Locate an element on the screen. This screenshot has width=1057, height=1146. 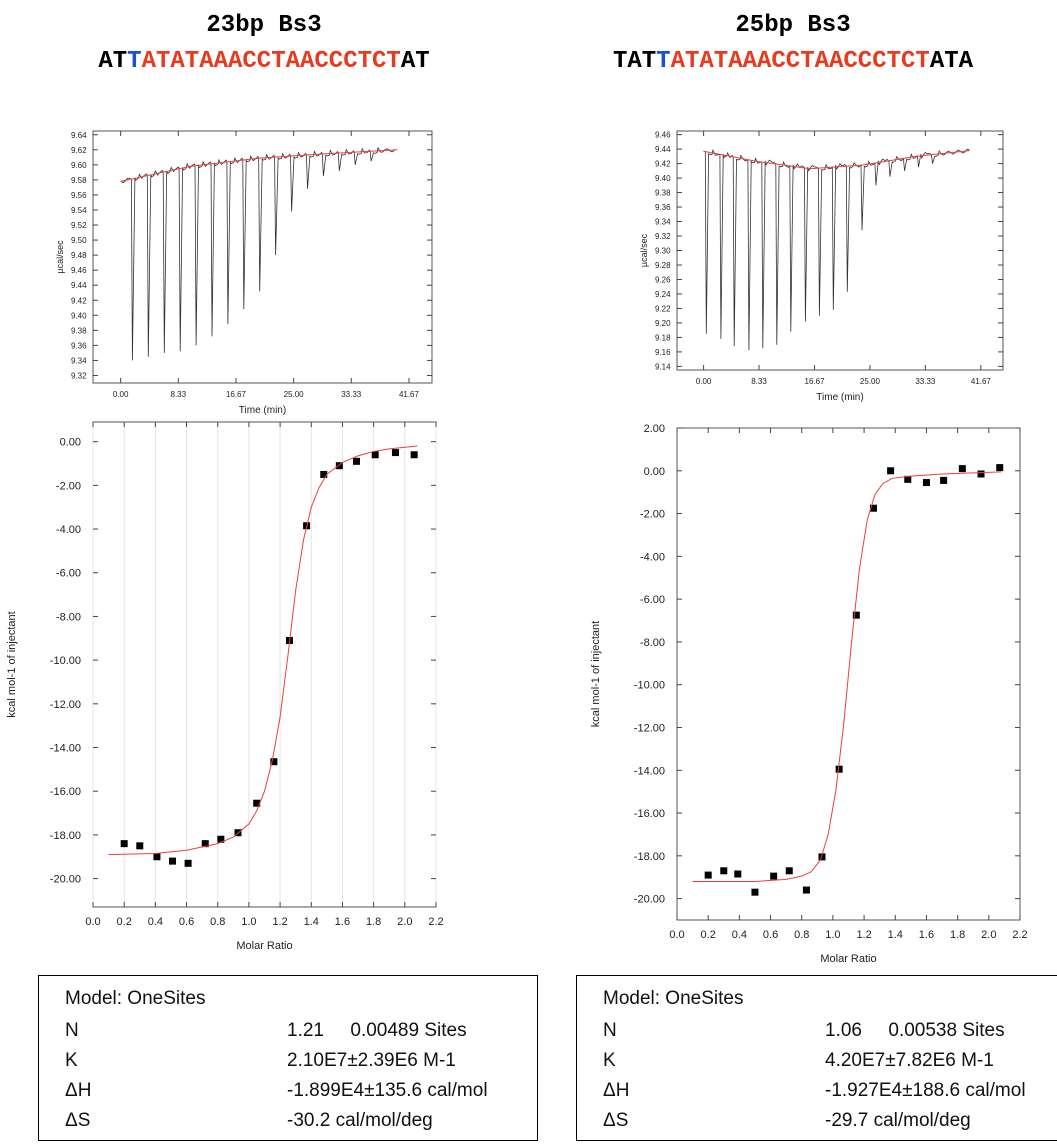
y-tick-label: 2.00 is located at coordinates (654, 429).